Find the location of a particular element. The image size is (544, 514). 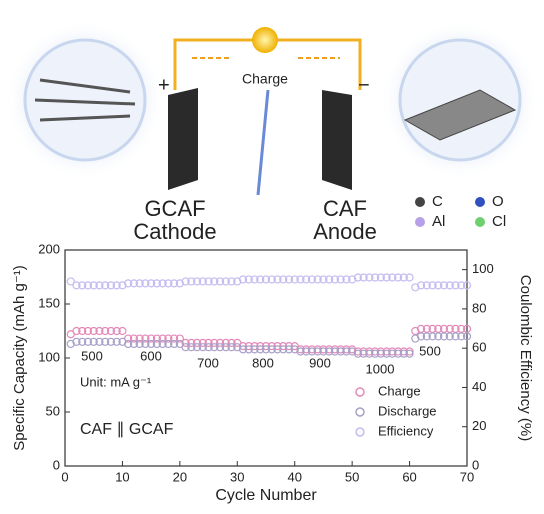

annotation: 800 is located at coordinates (263, 362).